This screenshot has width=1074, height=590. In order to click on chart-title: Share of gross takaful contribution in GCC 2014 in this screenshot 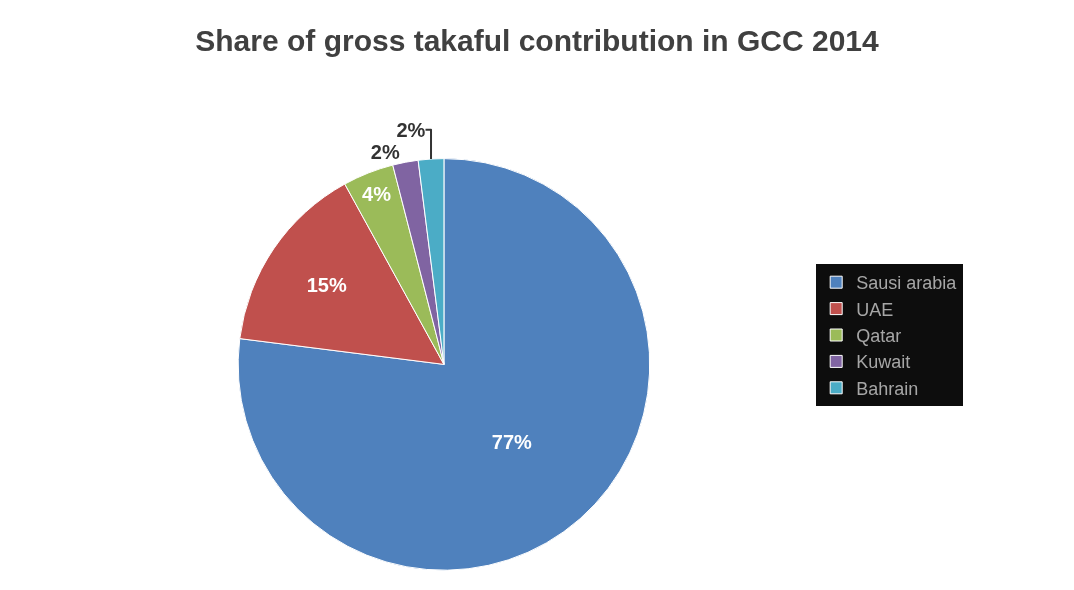, I will do `click(537, 40)`.